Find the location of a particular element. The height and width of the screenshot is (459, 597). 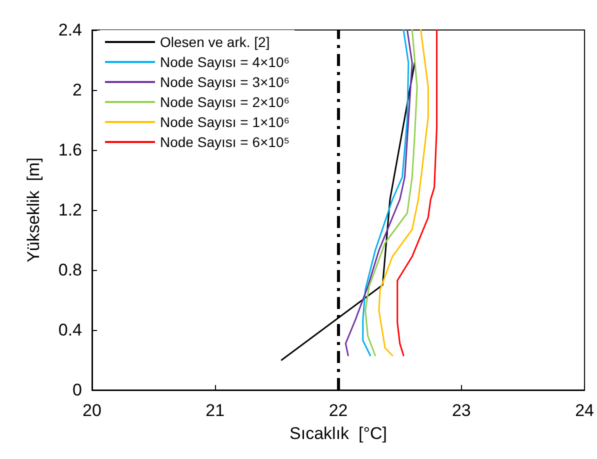

legend-label: Node Sayısı = 2×10⁶ is located at coordinates (225, 102).